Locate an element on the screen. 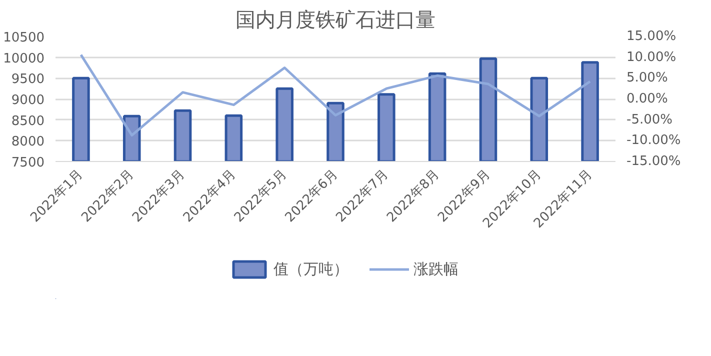 The height and width of the screenshot is (356, 711). y-tick-label: 9000 is located at coordinates (28, 100).